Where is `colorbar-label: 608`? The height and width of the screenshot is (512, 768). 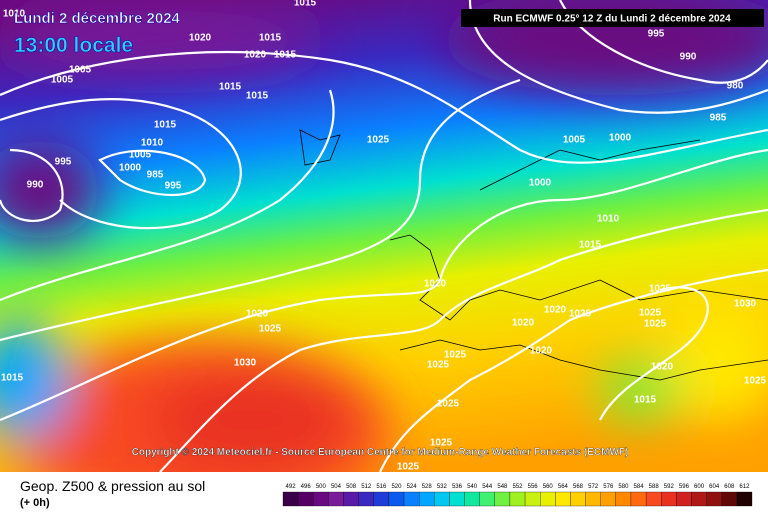
colorbar-label: 608 is located at coordinates (729, 487).